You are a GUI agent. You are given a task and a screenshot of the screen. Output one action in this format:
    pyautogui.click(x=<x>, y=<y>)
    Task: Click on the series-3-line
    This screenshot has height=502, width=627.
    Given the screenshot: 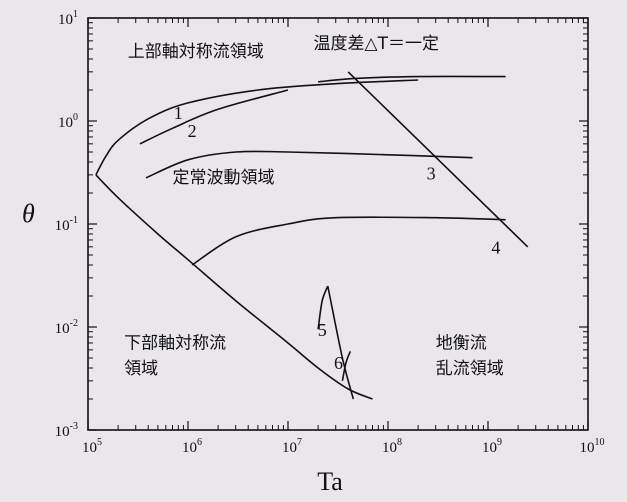 What is the action you would take?
    pyautogui.click(x=412, y=79)
    